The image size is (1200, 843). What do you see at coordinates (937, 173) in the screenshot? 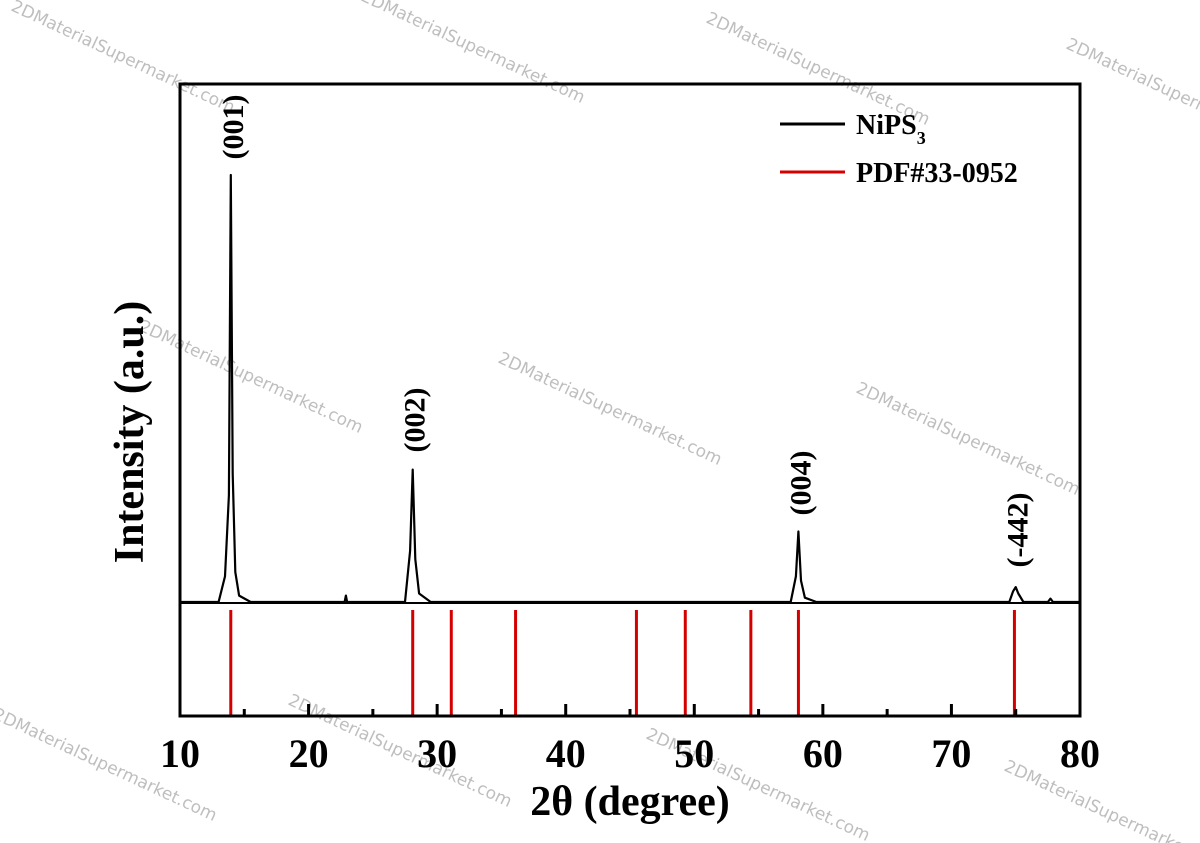
I see `legend-label-reference: PDF#33-0952` at bounding box center [937, 173].